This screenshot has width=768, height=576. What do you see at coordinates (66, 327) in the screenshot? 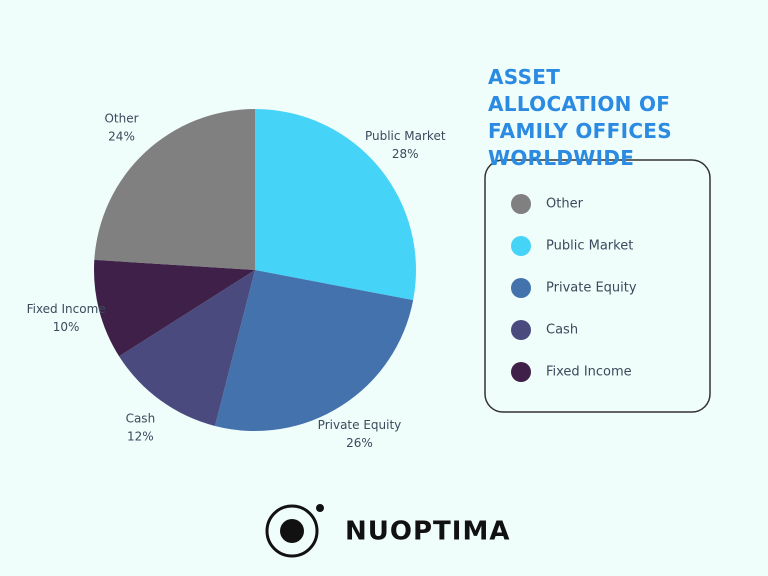
I see `slice-value-label: 10%` at bounding box center [66, 327].